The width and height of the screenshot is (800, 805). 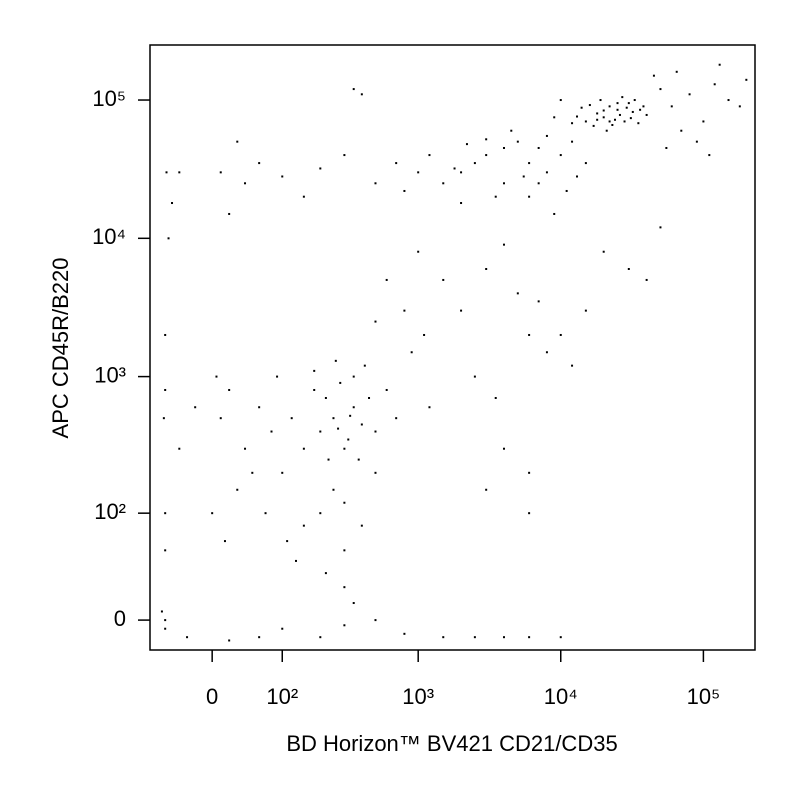 What do you see at coordinates (212, 696) in the screenshot?
I see `x-tick-label: 0` at bounding box center [212, 696].